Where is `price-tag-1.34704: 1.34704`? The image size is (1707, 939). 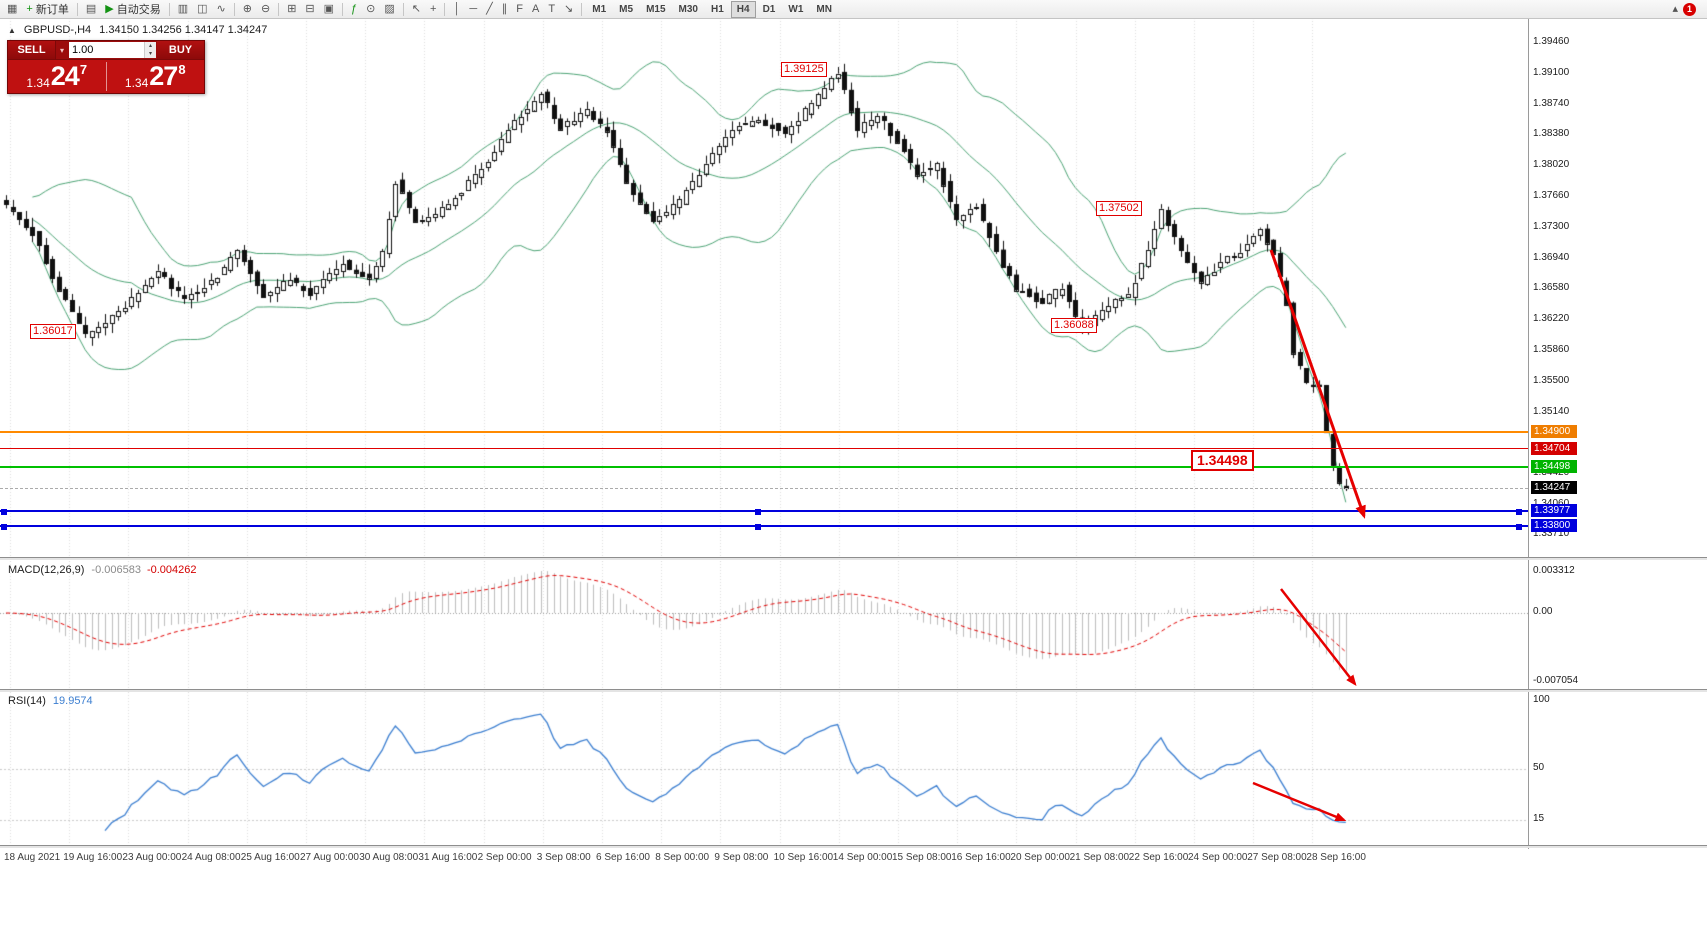 price-tag-1.34704: 1.34704 is located at coordinates (1554, 448).